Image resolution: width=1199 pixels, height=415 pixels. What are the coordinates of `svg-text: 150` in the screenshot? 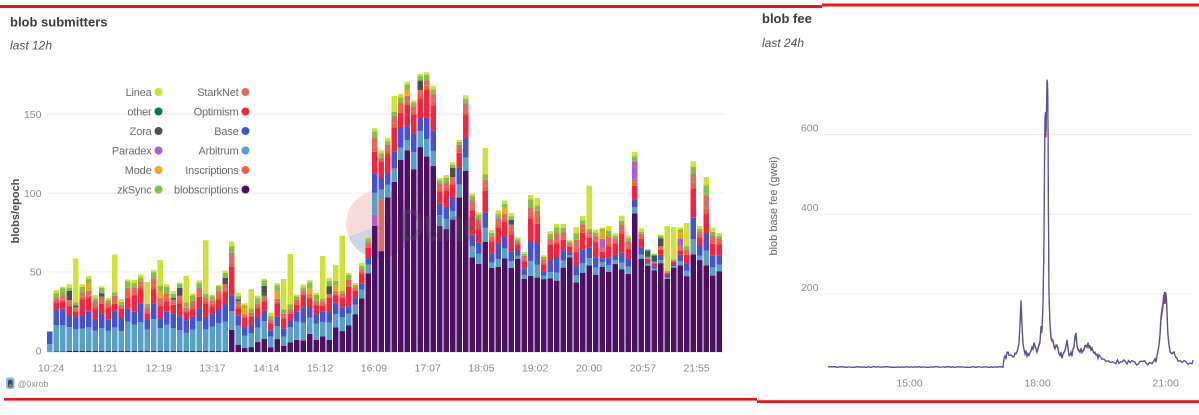 It's located at (33, 115).